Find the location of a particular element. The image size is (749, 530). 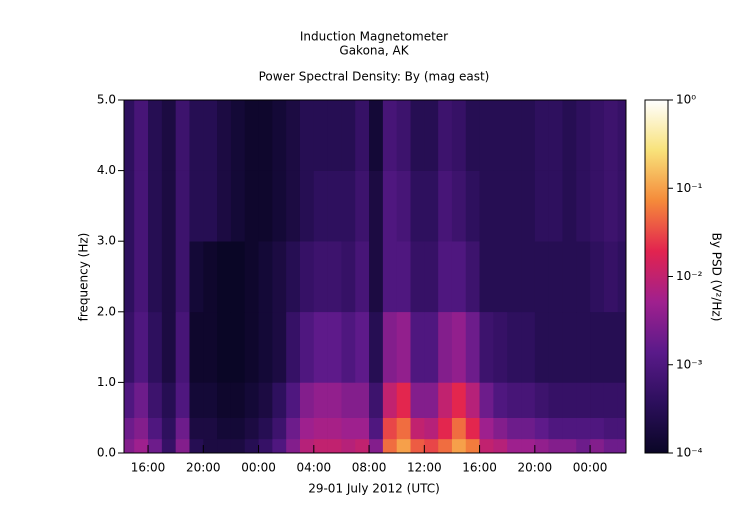

y-tick-label: 0.0 is located at coordinates (106, 453).